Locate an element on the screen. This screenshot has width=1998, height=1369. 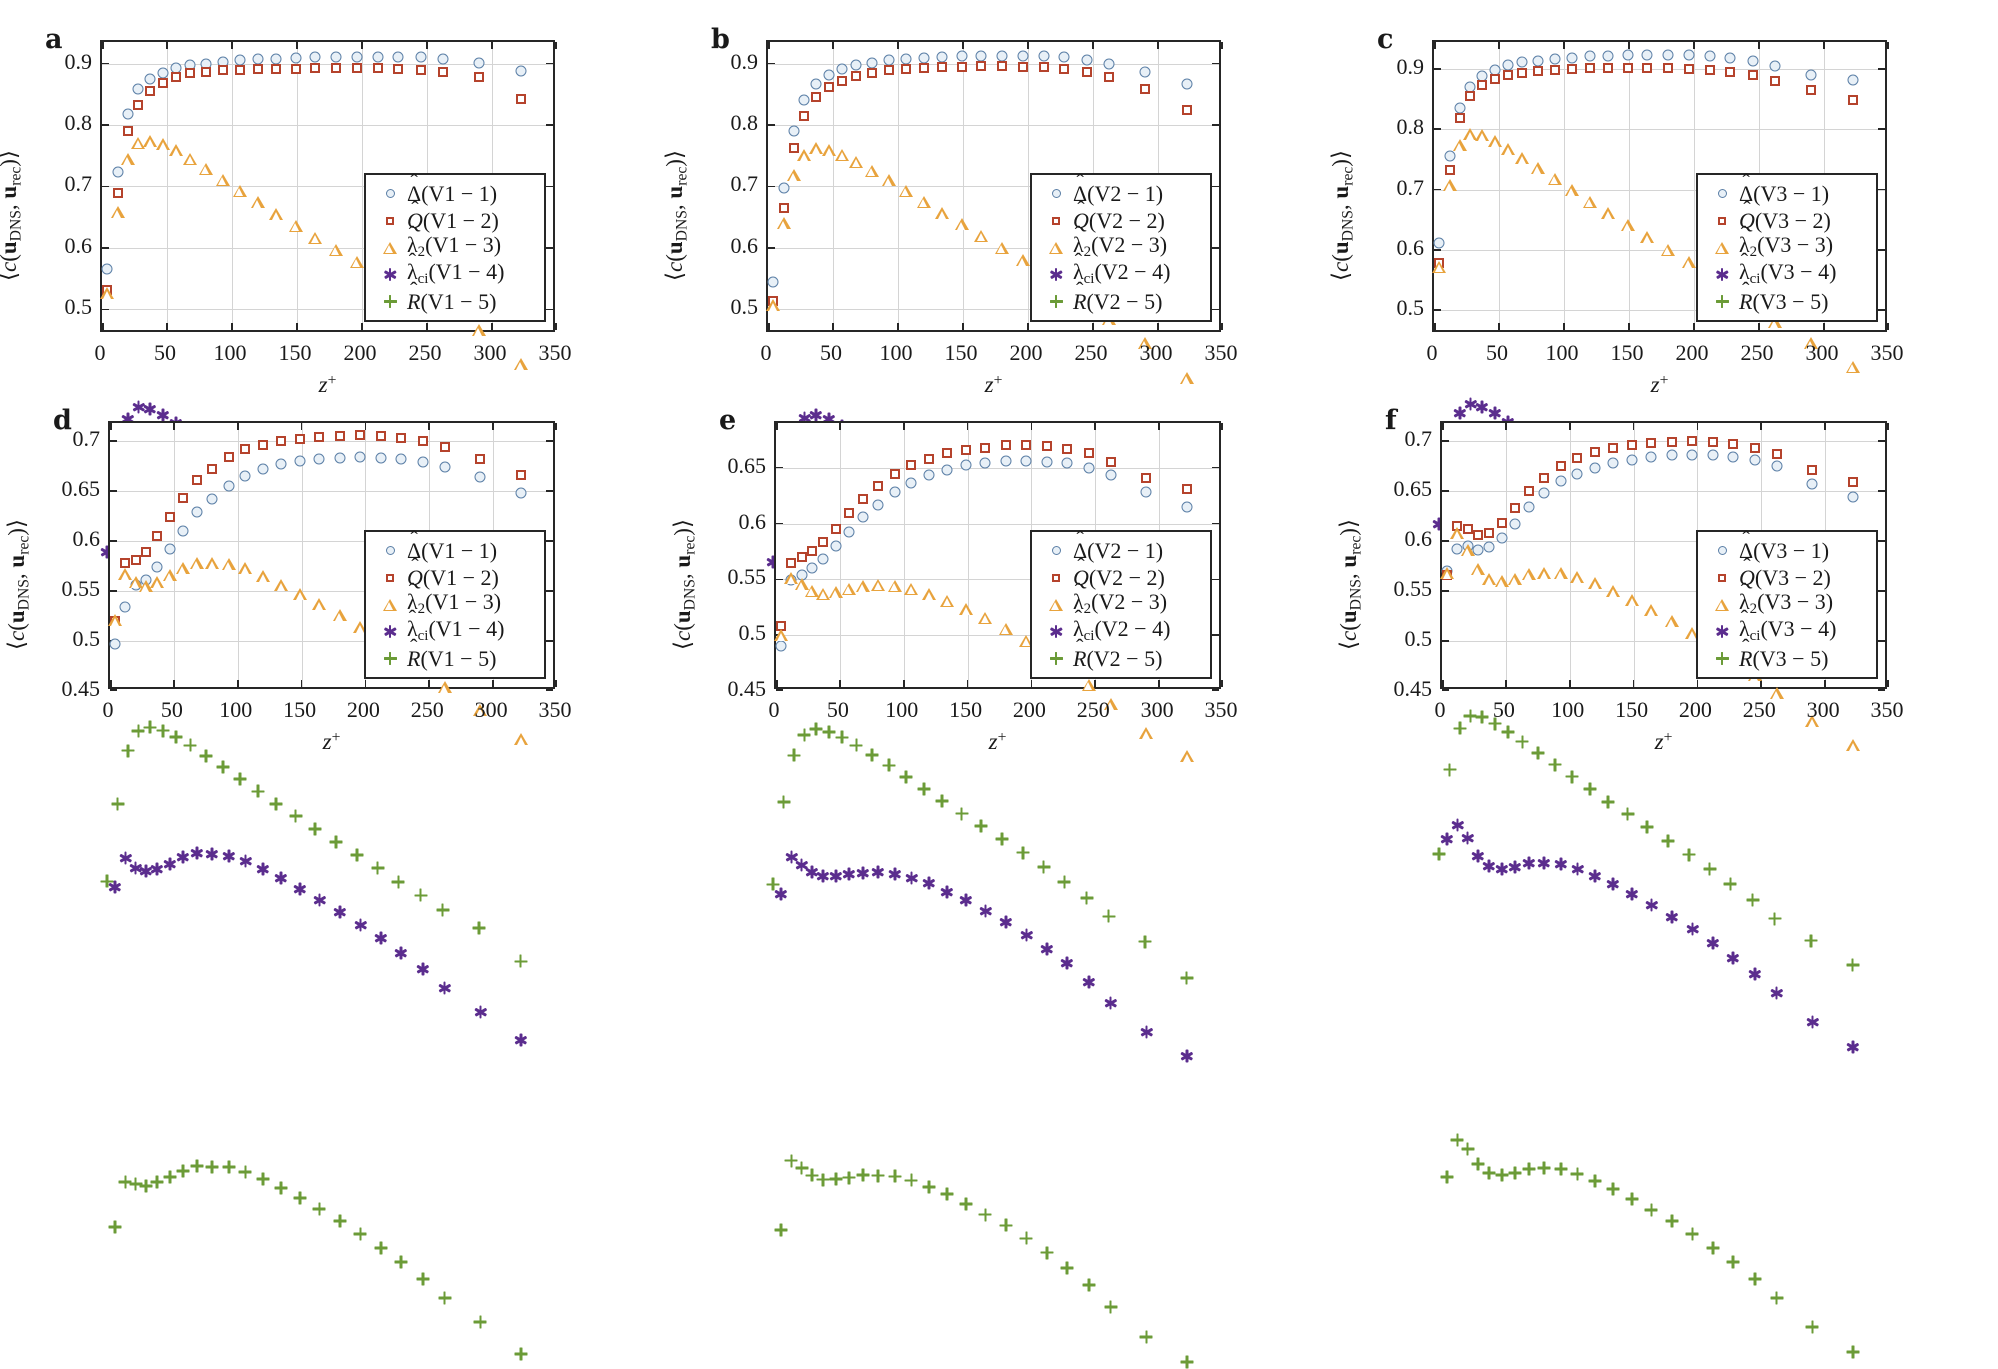
y-axis-title: ⟨c(uDNS, urec)⟩ is located at coordinates (18, 584).